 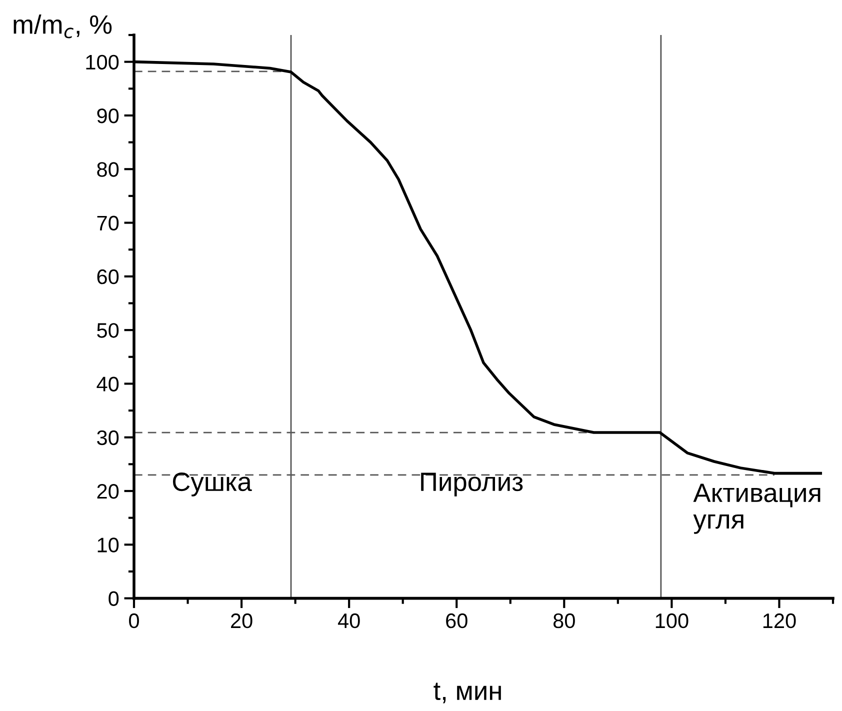 What do you see at coordinates (472, 484) in the screenshot?
I see `annotation: Пиролиз` at bounding box center [472, 484].